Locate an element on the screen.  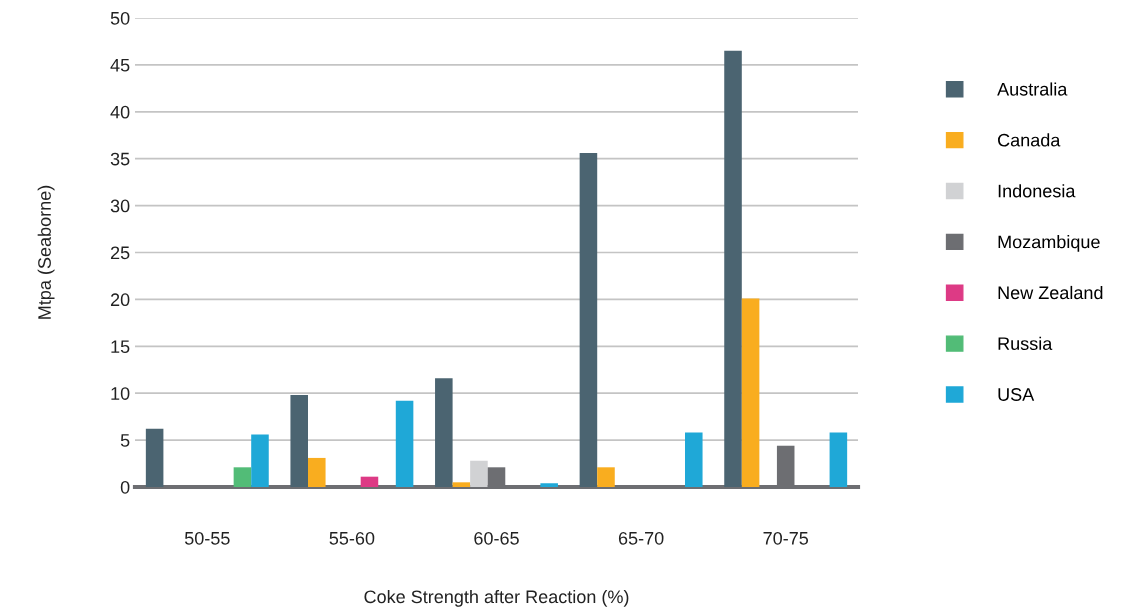
y-tick-label: 0 is located at coordinates (125, 487).